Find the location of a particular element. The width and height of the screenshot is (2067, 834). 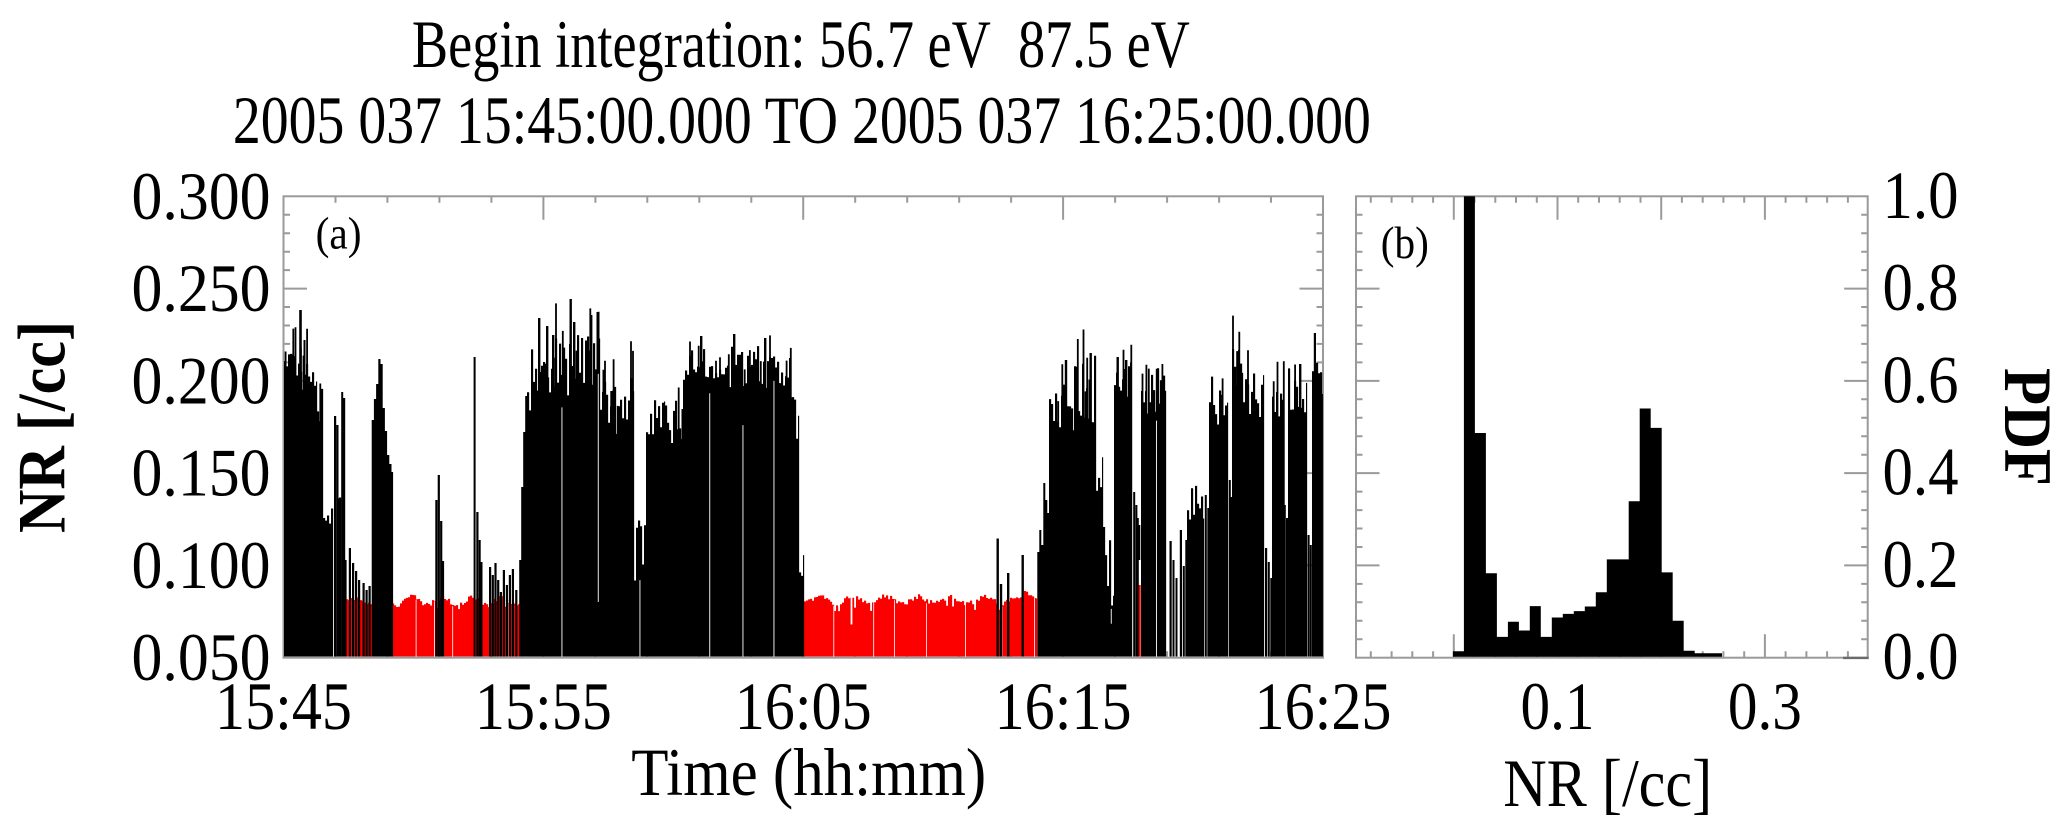

svg-text: 0.150 is located at coordinates (201, 473).